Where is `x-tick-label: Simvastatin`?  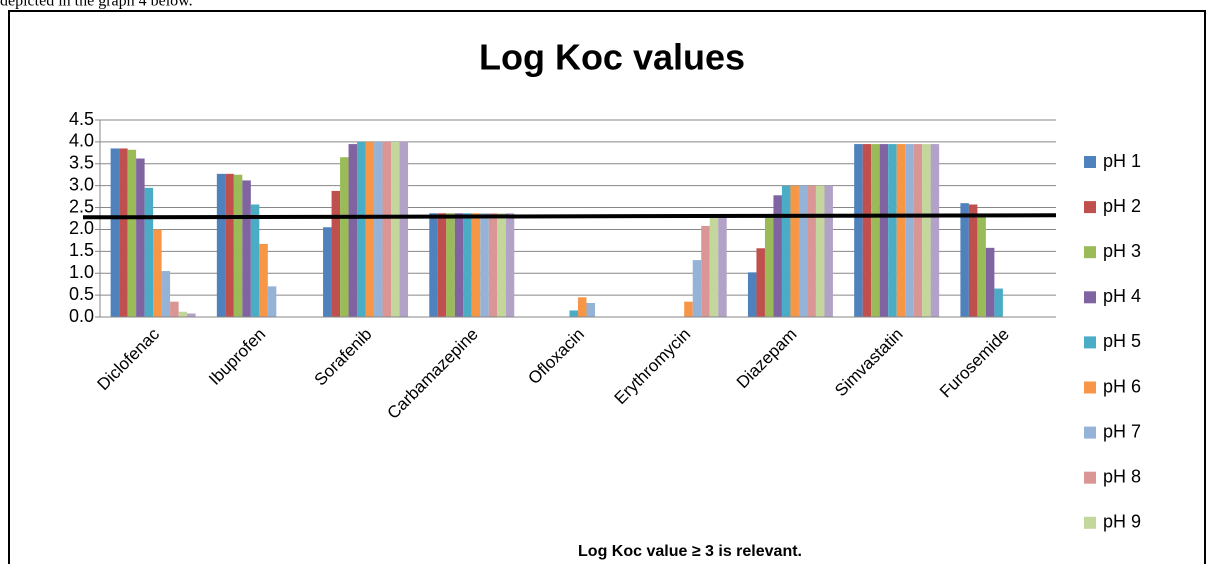 x-tick-label: Simvastatin is located at coordinates (869, 363).